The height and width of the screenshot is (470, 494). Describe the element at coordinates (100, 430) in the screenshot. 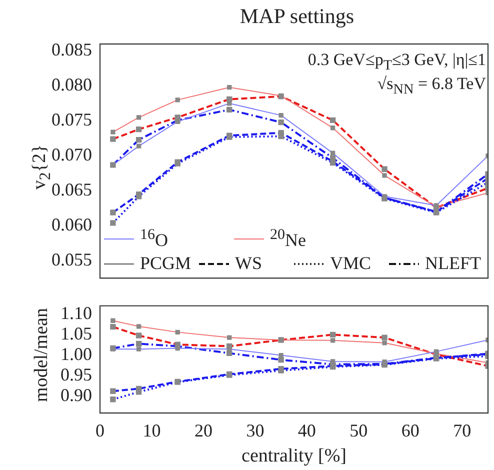

I see `x-tick-label: 0` at that location.